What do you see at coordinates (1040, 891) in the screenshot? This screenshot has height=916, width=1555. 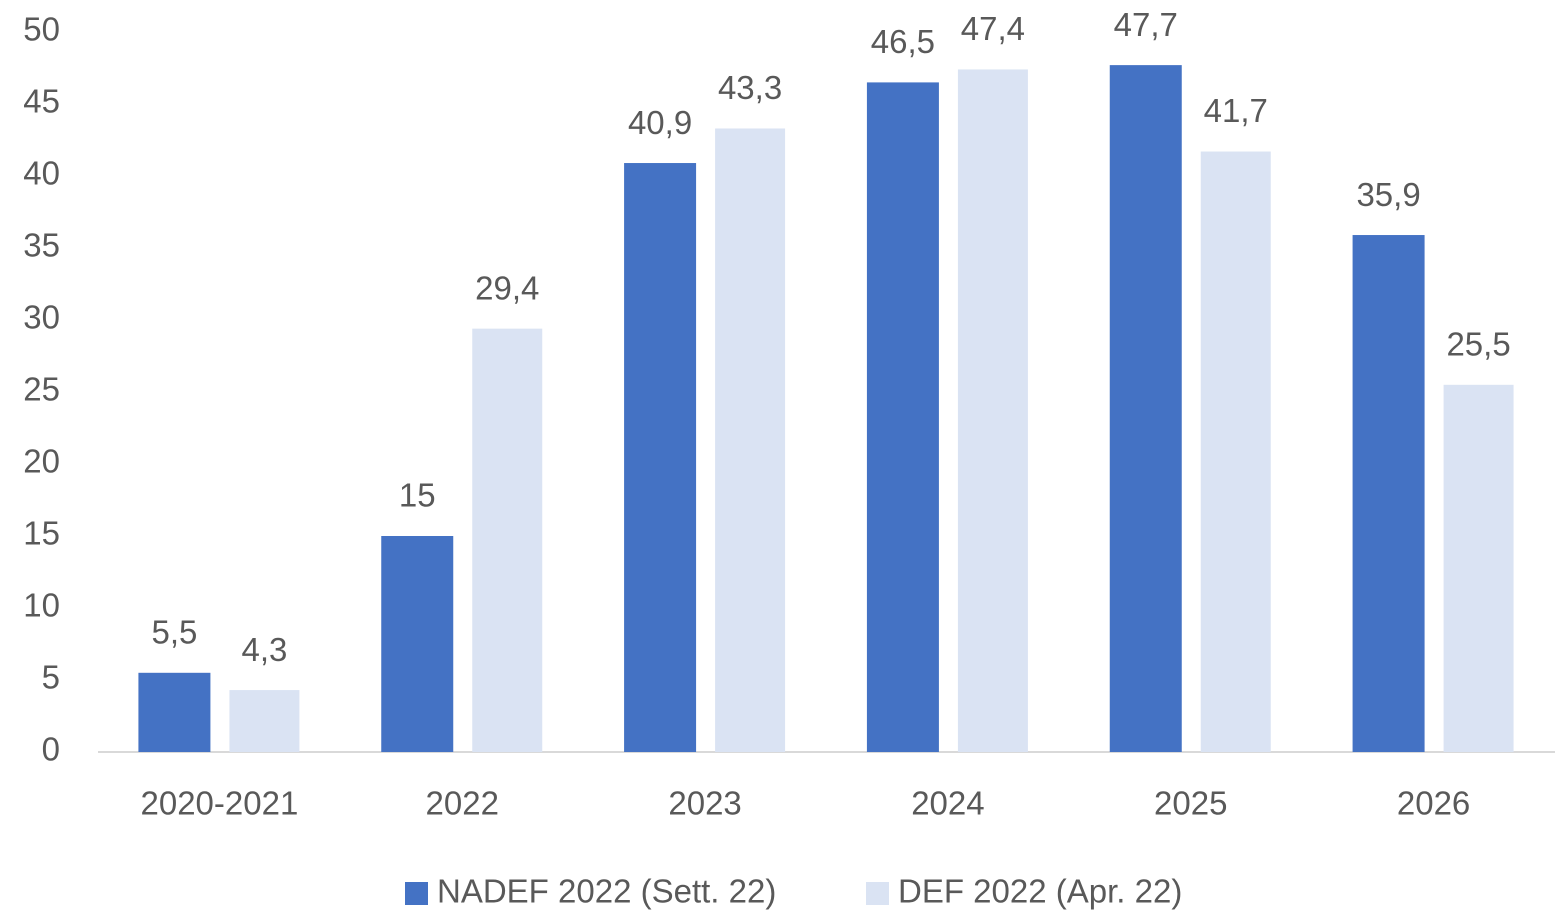 I see `legend-label: DEF 2022 (Apr. 22)` at bounding box center [1040, 891].